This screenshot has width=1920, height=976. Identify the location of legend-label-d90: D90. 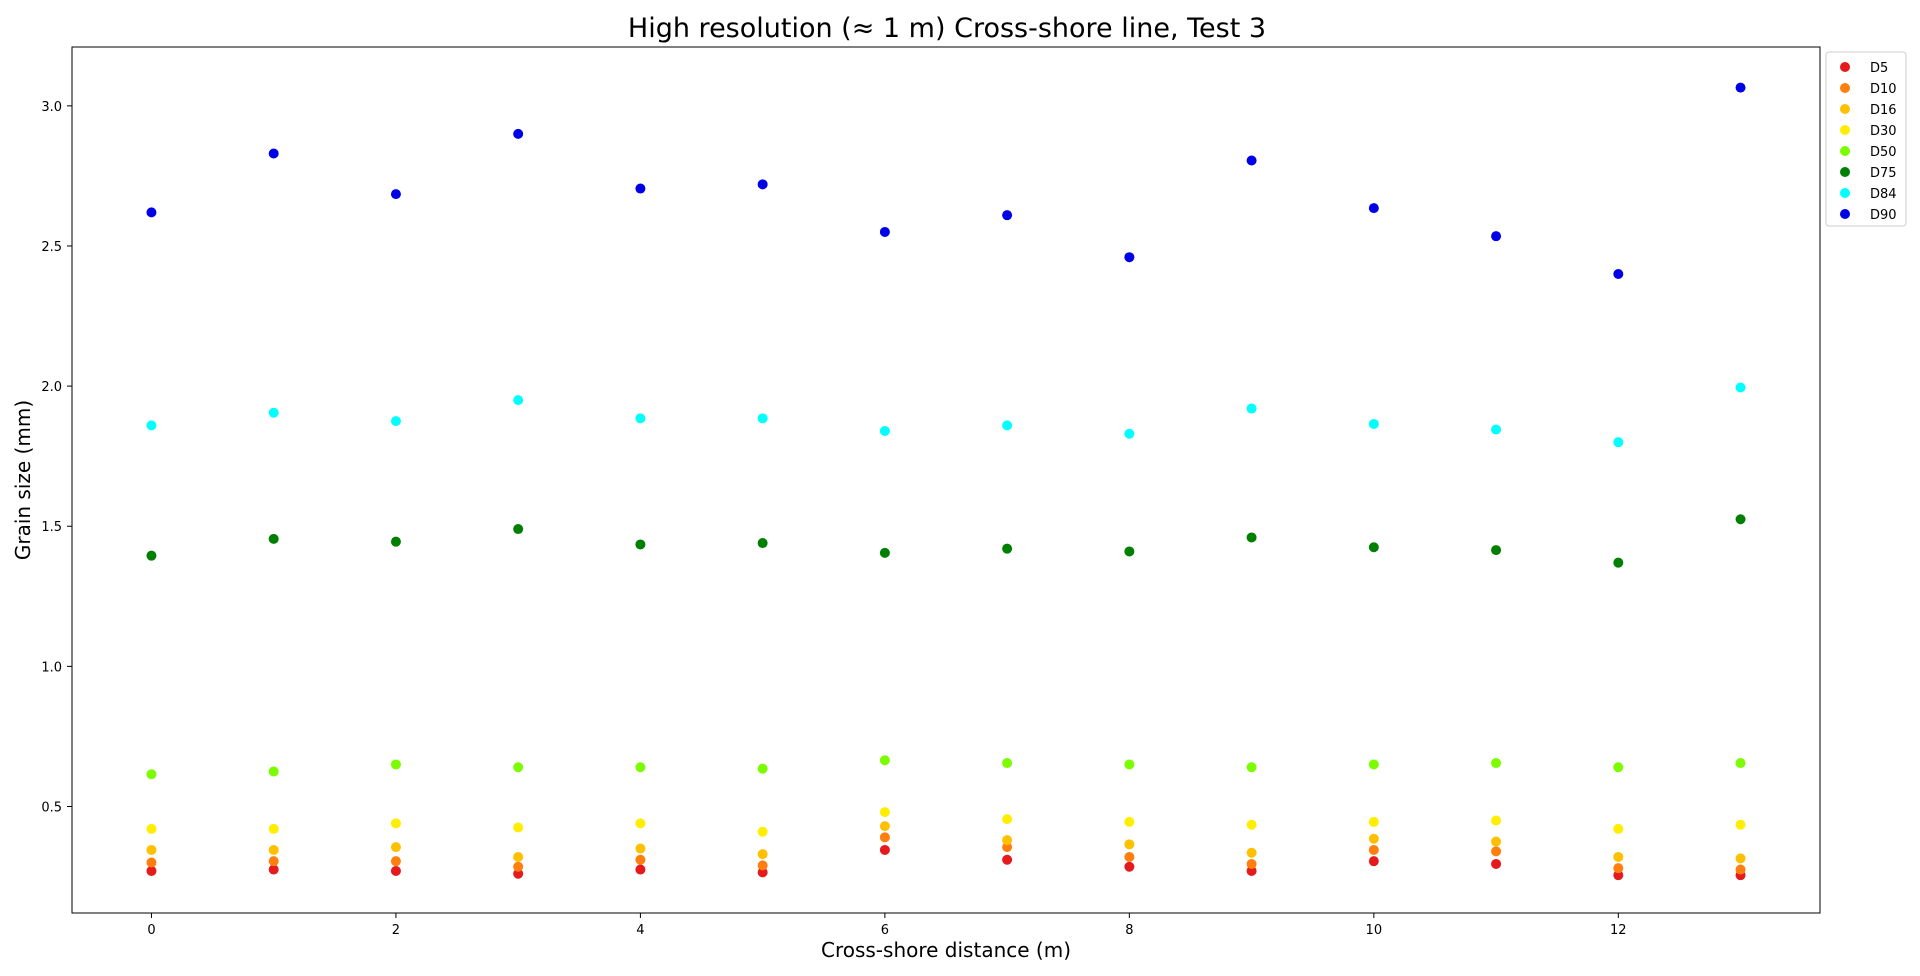
(1883, 215).